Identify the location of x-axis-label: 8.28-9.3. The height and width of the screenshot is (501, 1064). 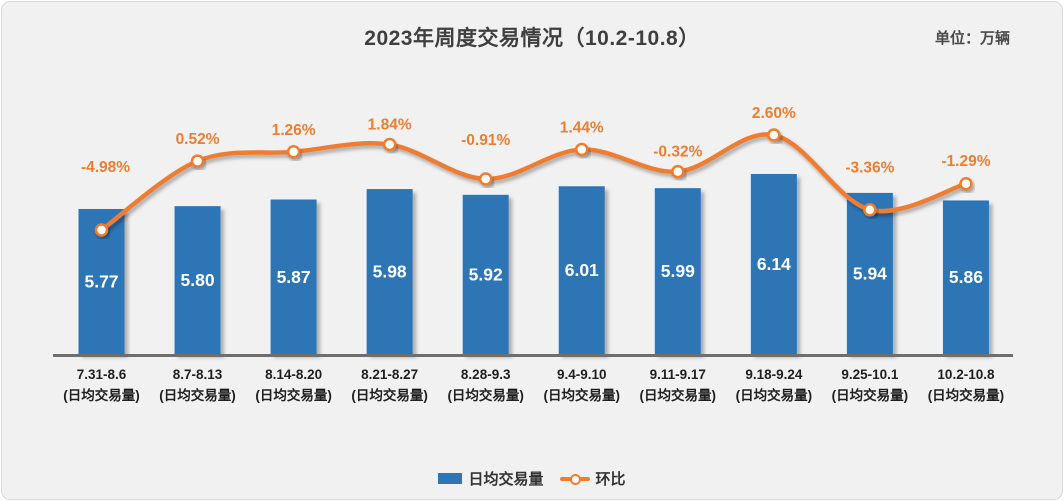
(486, 374).